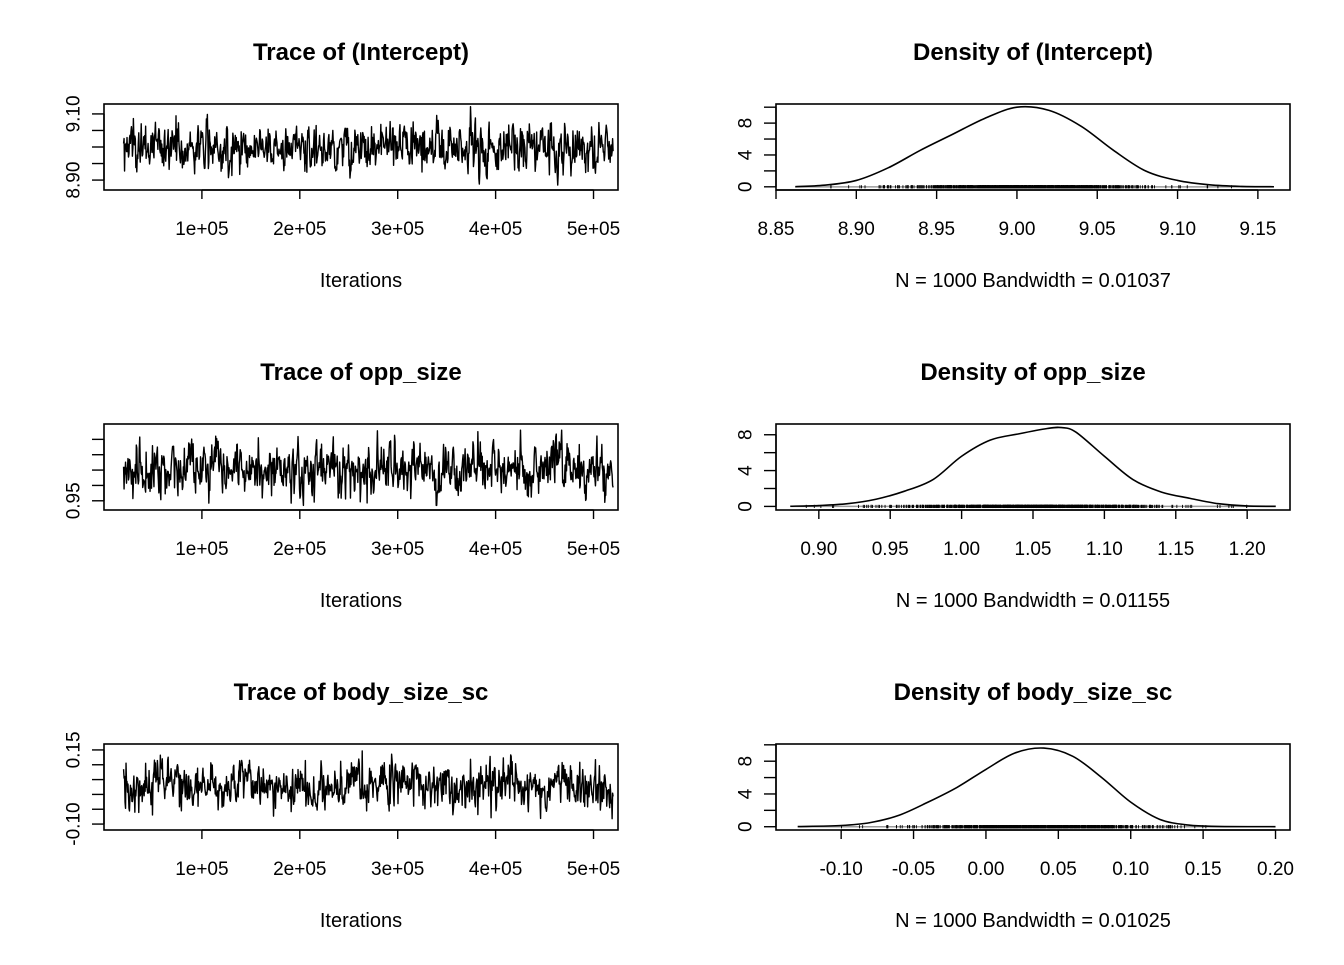  Describe the element at coordinates (985, 869) in the screenshot. I see `x-tick-label: 0.00` at that location.